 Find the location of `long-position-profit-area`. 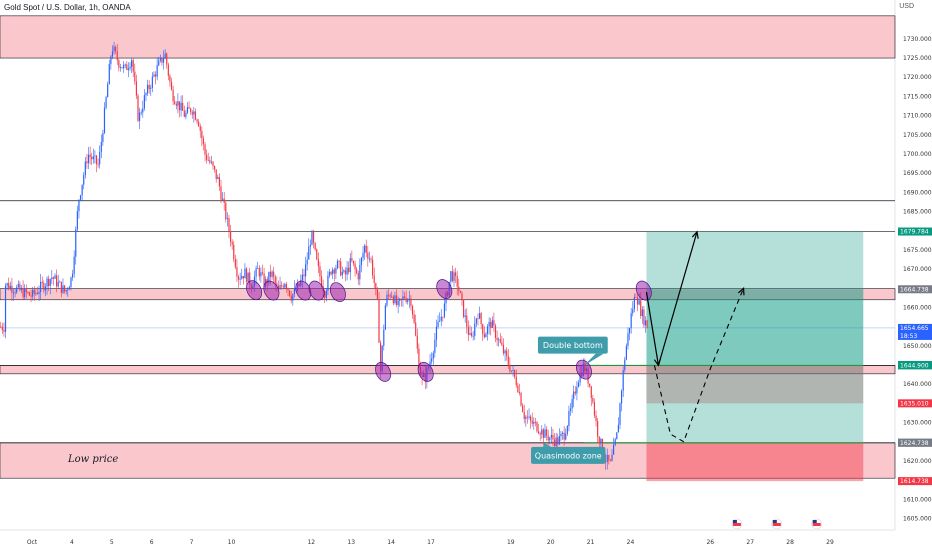

long-position-profit-area is located at coordinates (755, 298).